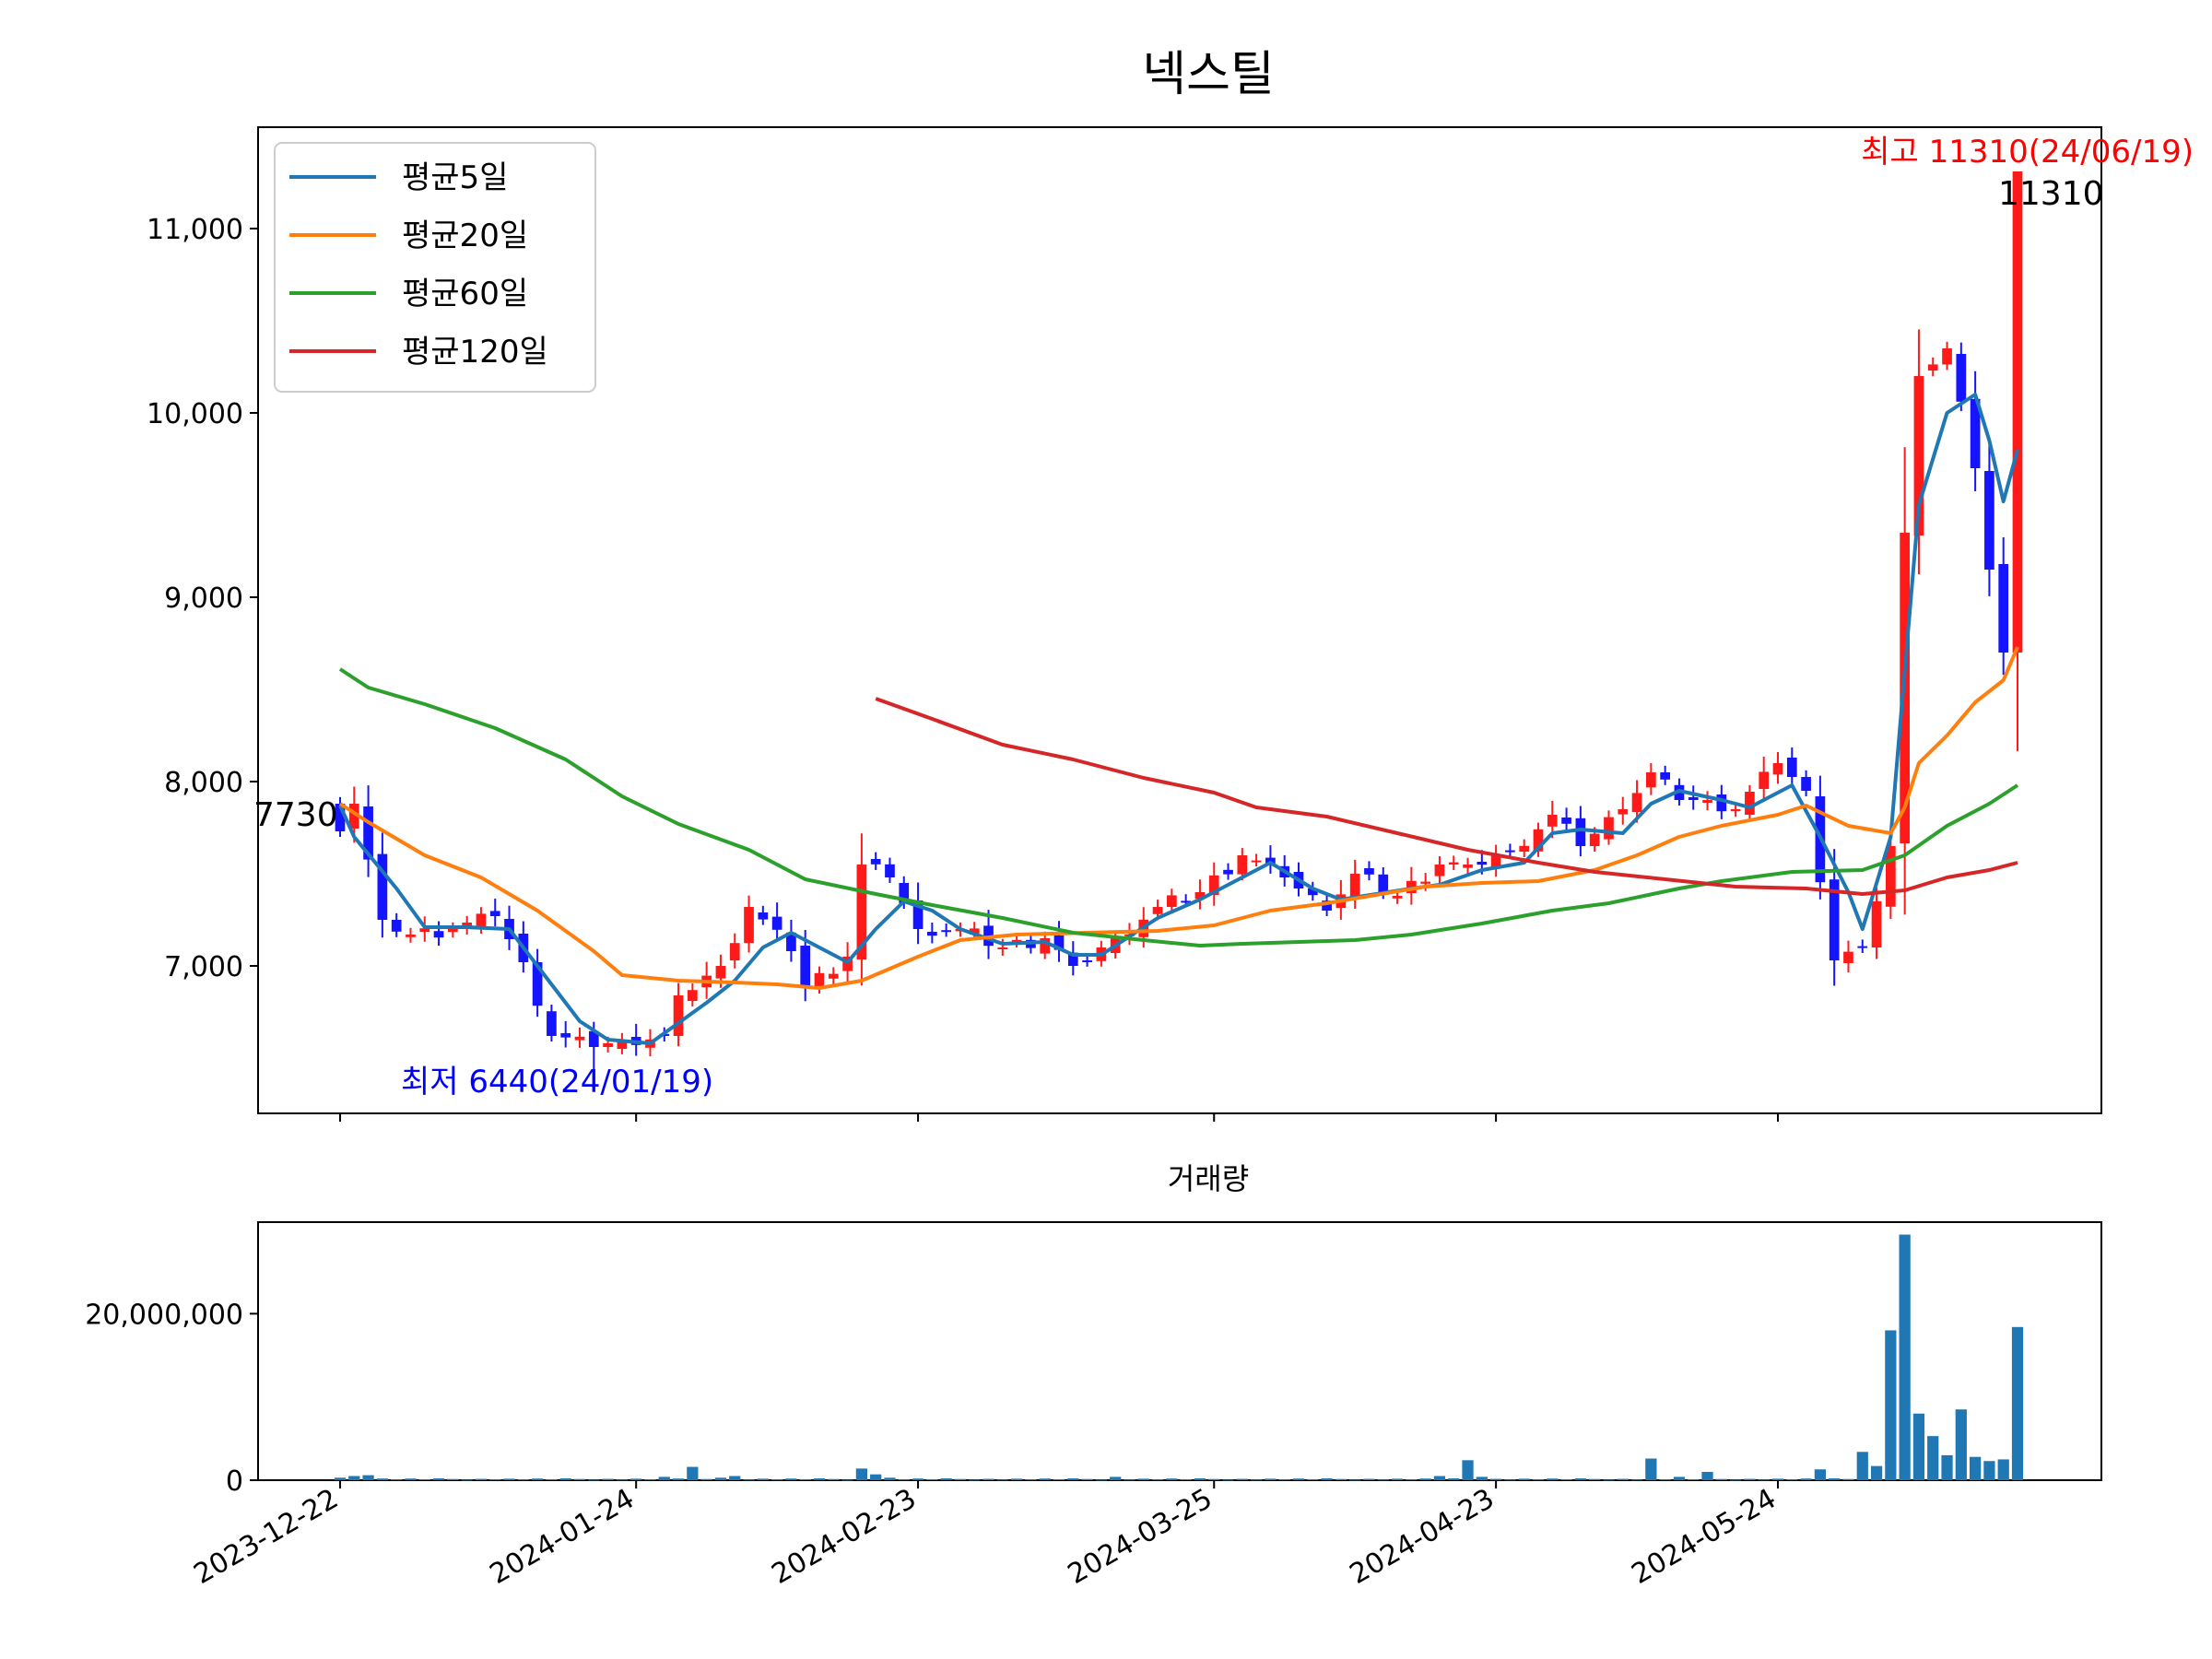 This screenshot has height=1659, width=2212. Describe the element at coordinates (557, 1082) in the screenshot. I see `low-annotation: 최저 6440(24/01/19)` at that location.